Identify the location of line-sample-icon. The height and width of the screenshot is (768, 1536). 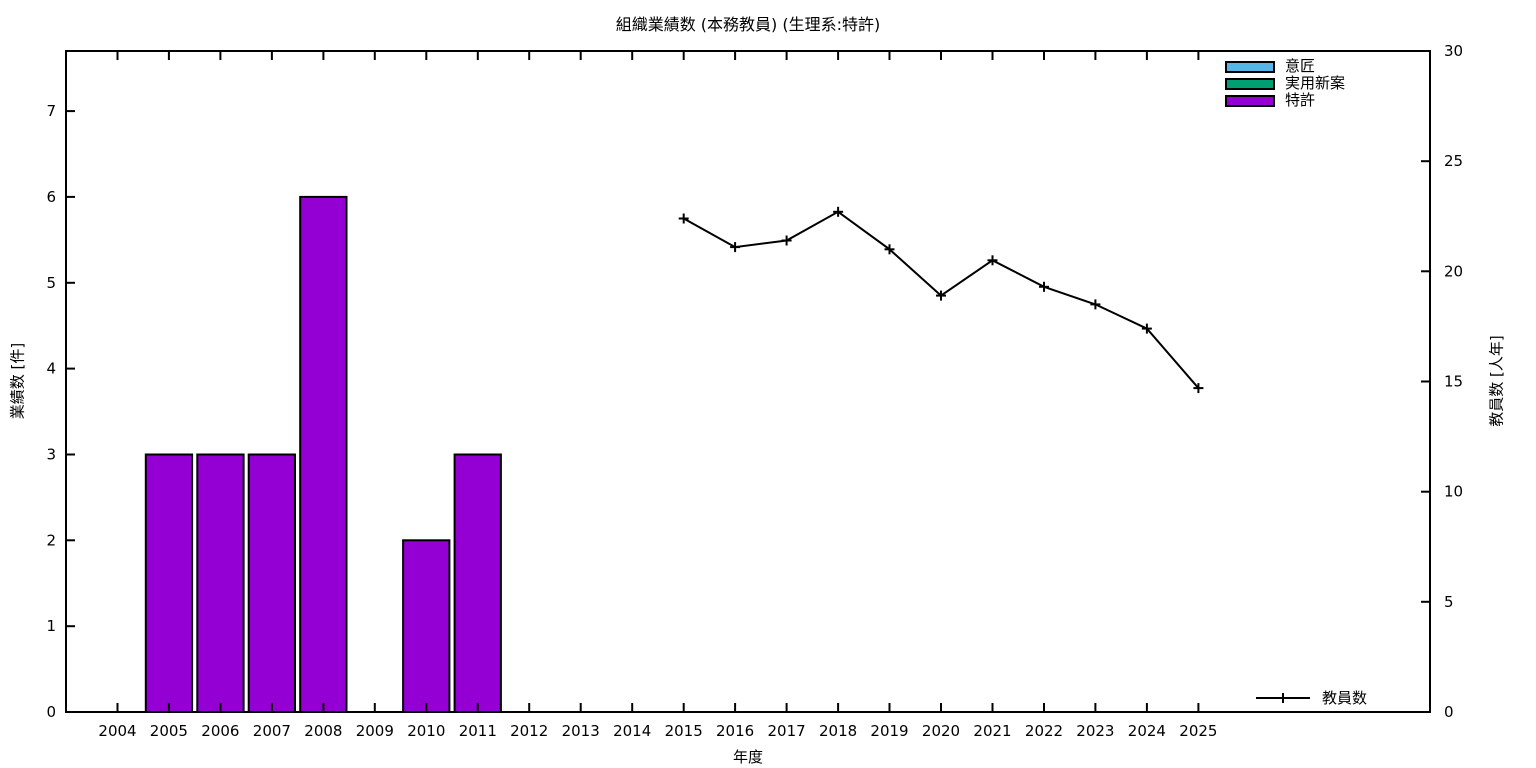
(1283, 698).